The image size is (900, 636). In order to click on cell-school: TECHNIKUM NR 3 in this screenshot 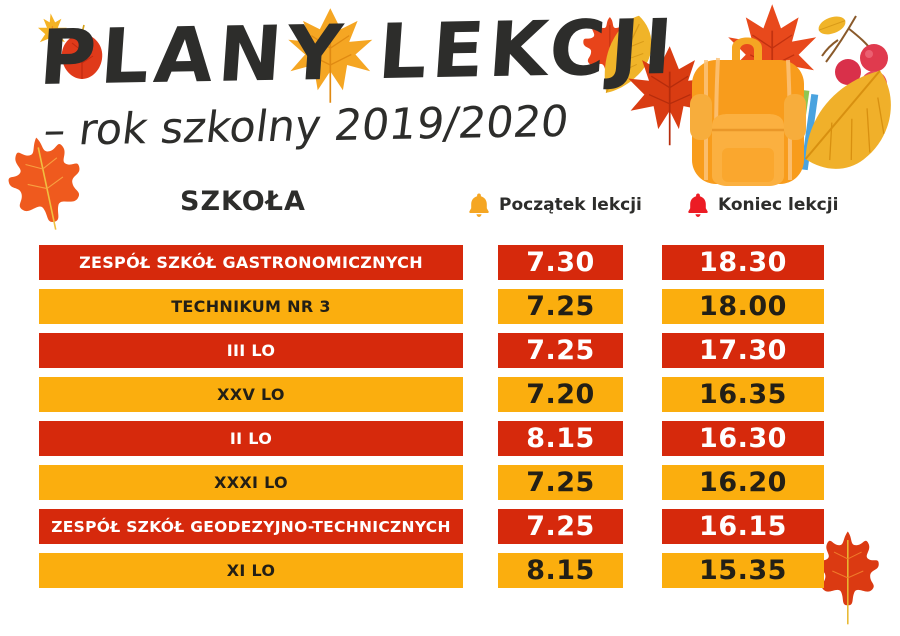, I will do `click(251, 306)`.